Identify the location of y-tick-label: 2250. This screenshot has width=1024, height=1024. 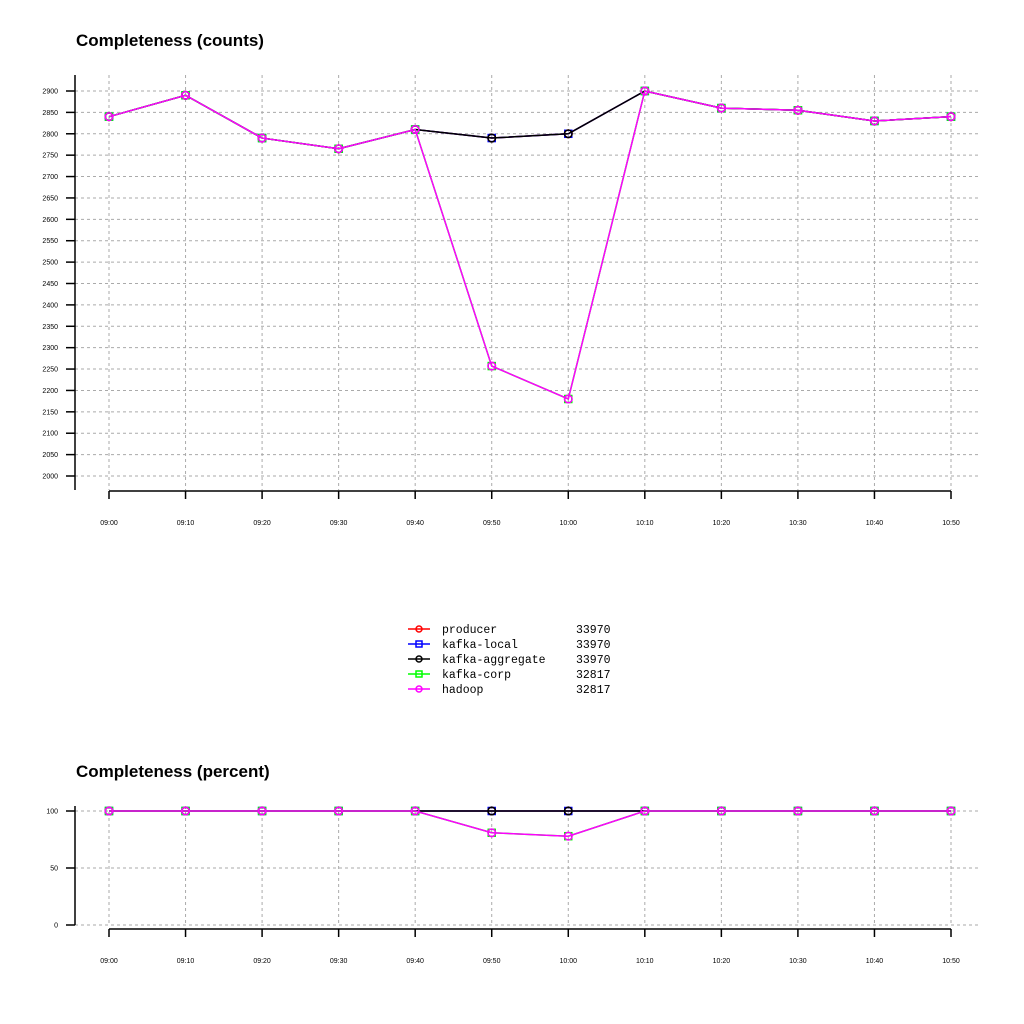
(50, 370).